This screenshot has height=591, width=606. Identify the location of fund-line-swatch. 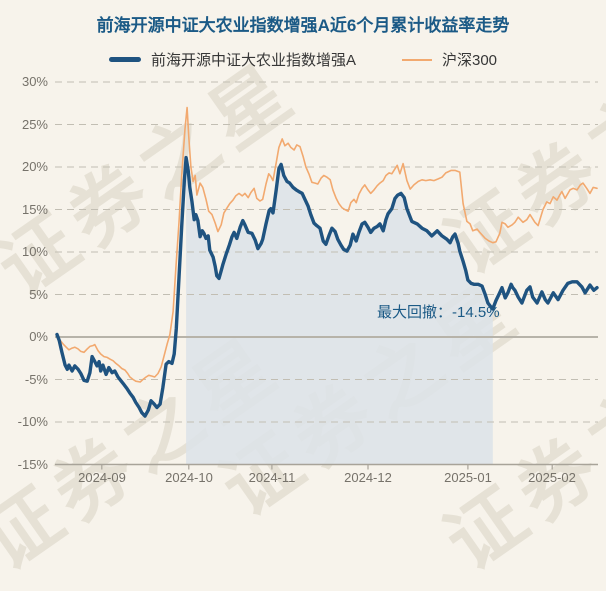
(124, 59).